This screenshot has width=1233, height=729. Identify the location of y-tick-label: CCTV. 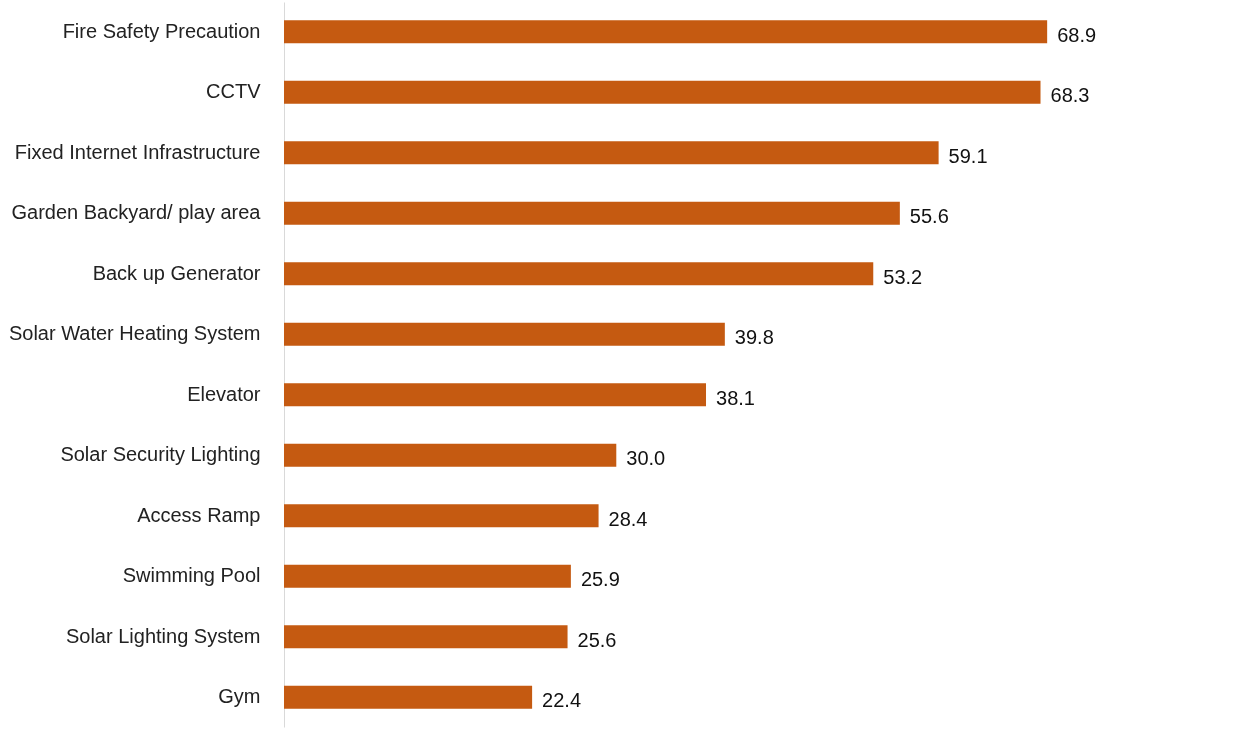
(234, 91).